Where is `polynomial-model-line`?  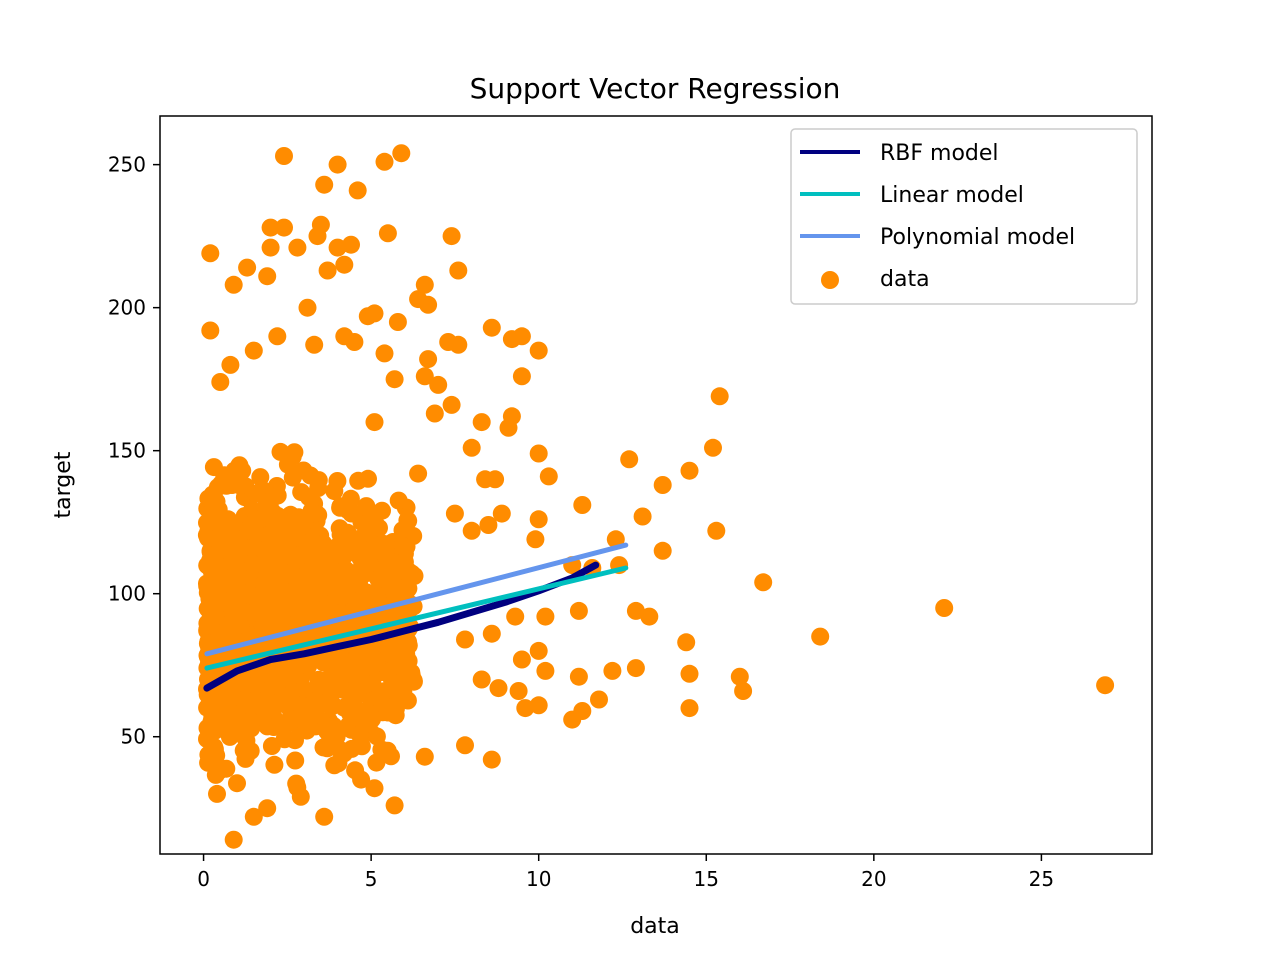 polynomial-model-line is located at coordinates (416, 599).